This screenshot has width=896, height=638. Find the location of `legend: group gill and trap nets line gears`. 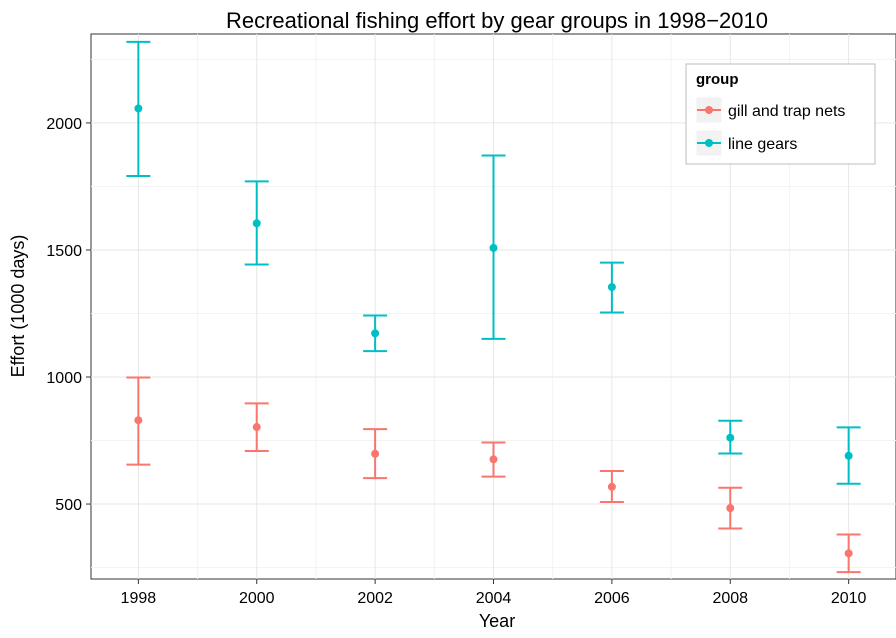

legend: group gill and trap nets line gears is located at coordinates (780, 114).